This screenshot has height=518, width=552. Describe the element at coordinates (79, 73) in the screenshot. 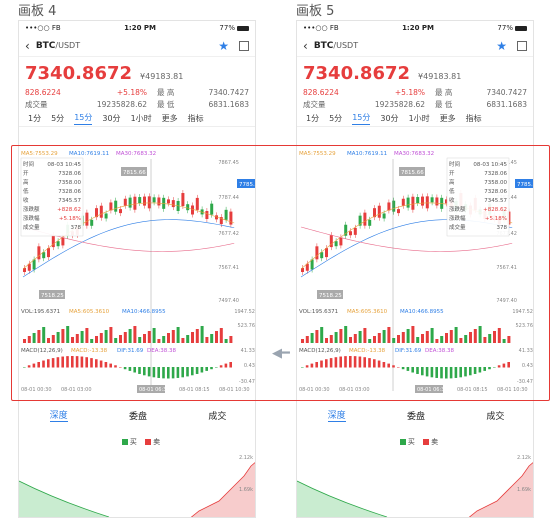

I see `last-price: 7340.8672` at that location.